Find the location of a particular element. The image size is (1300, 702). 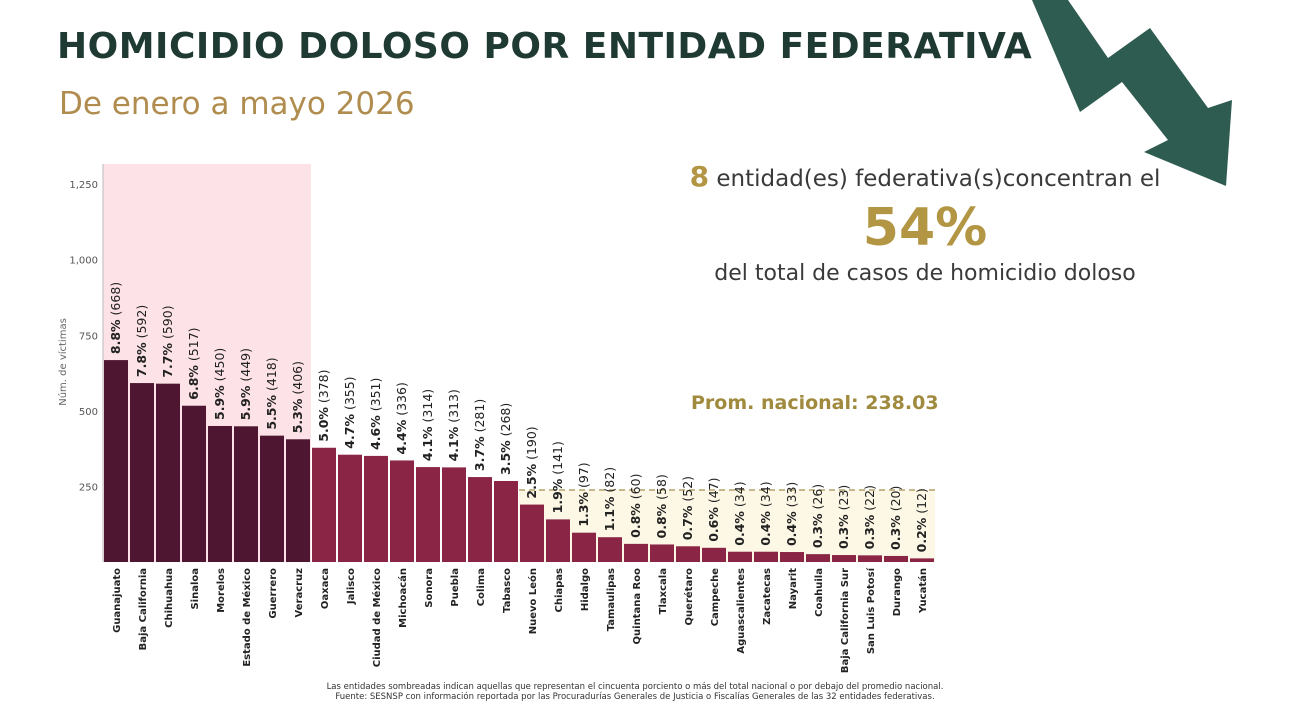

data-label: 0.4% (33) is located at coordinates (791, 514).